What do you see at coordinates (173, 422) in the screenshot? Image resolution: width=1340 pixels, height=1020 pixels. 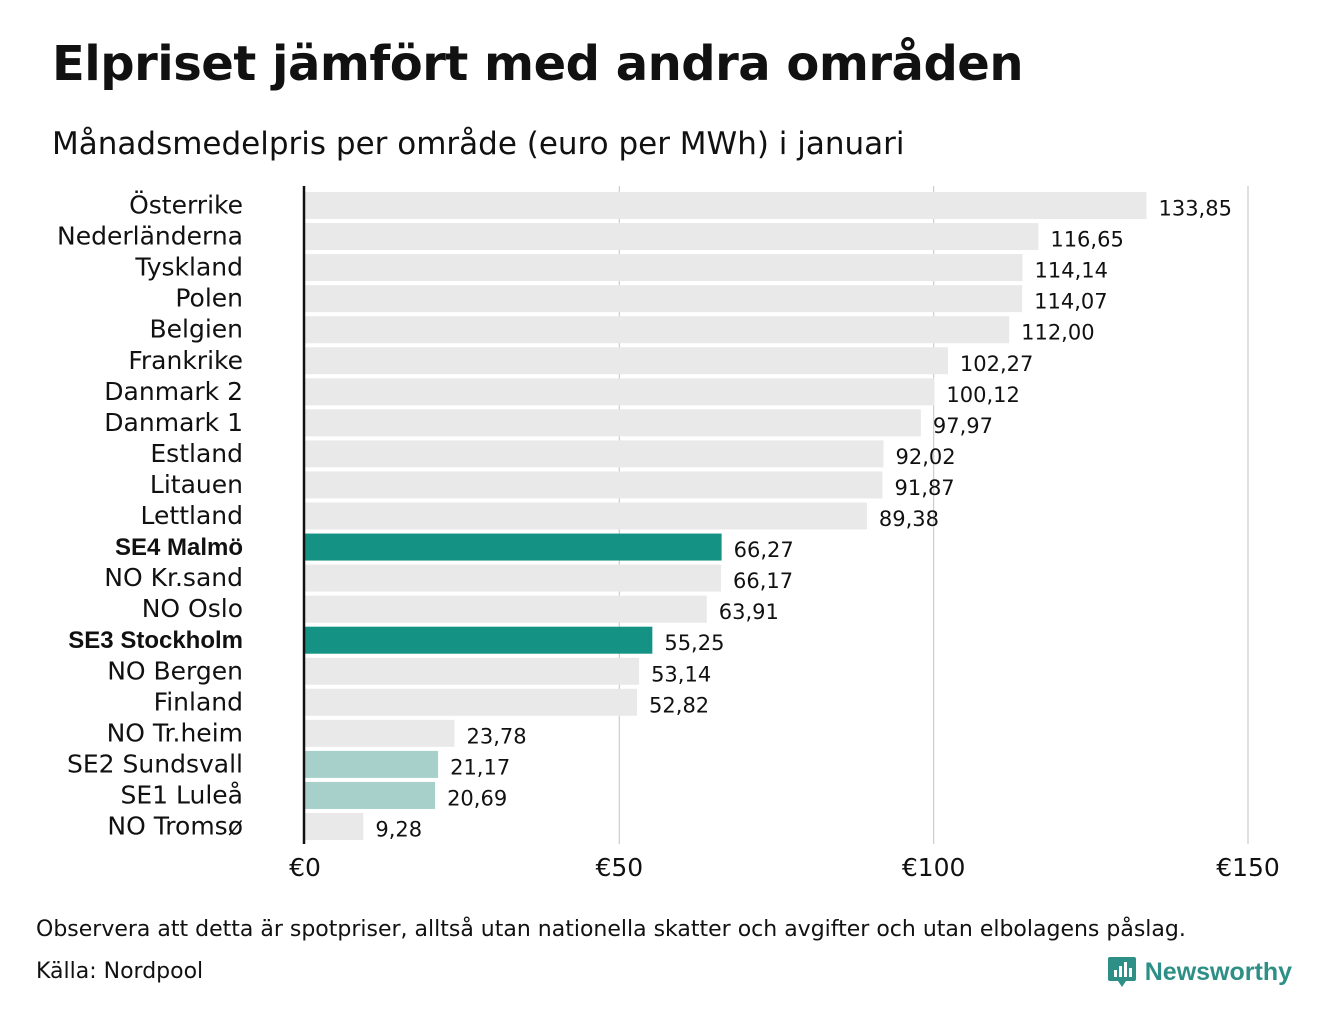 I see `category-label: Danmark 1` at bounding box center [173, 422].